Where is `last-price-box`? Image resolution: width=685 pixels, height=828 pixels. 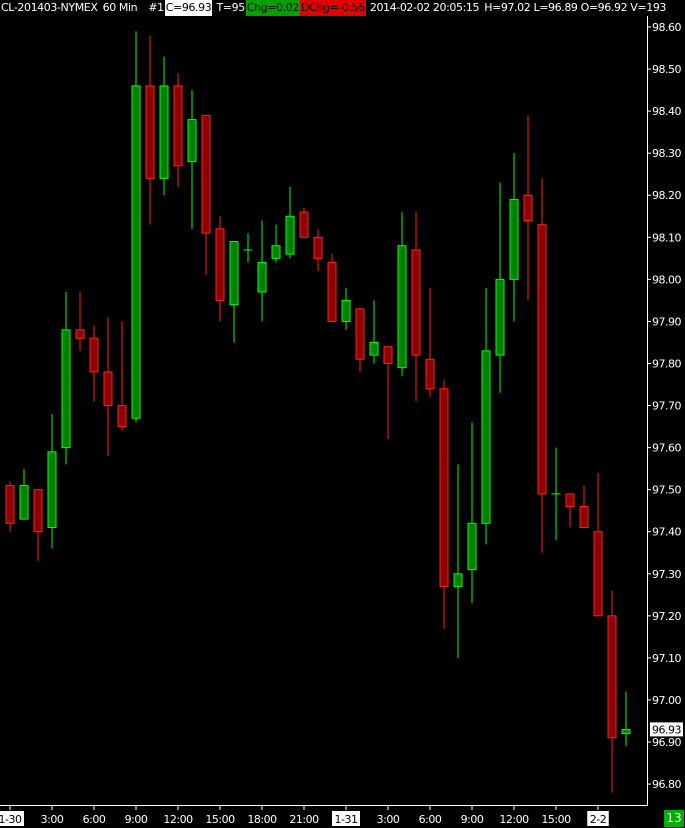 last-price-box is located at coordinates (666, 729).